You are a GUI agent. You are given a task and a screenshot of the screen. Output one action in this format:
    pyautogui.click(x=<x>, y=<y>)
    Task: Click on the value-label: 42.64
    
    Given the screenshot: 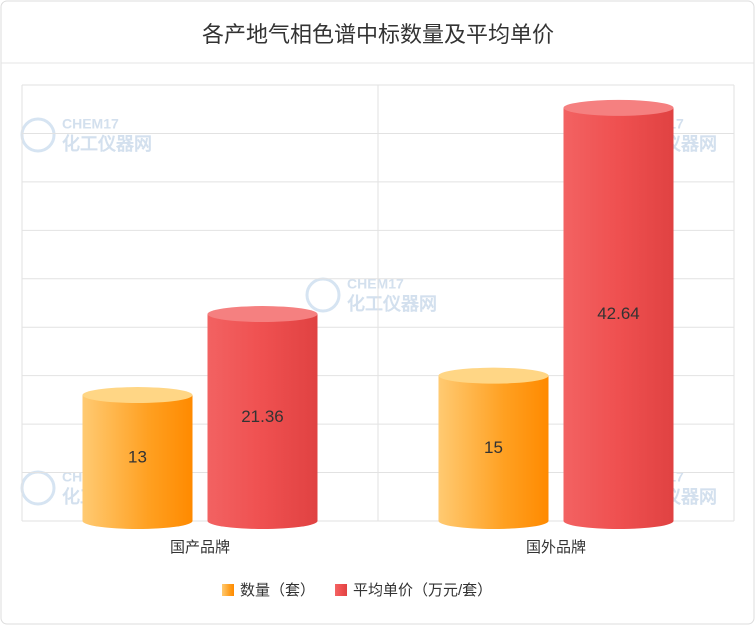 What is the action you would take?
    pyautogui.click(x=618, y=313)
    